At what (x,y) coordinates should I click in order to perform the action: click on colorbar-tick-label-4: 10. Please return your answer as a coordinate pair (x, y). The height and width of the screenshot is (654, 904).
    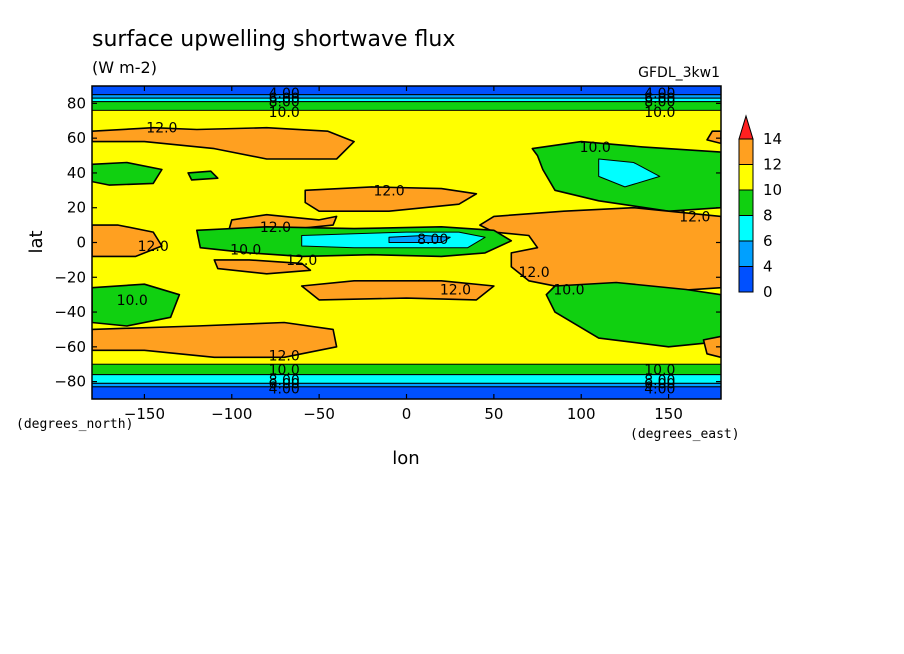
    Looking at the image, I should click on (772, 190).